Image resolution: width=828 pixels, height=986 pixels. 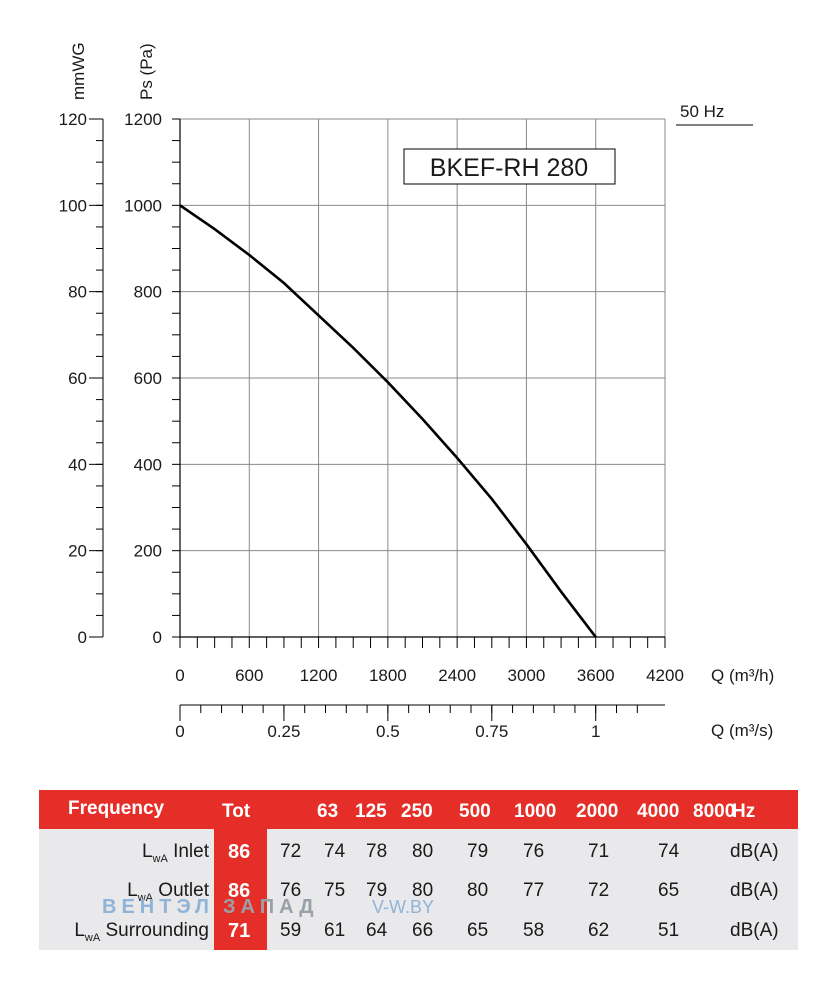 I want to click on row-value: 62, so click(x=599, y=930).